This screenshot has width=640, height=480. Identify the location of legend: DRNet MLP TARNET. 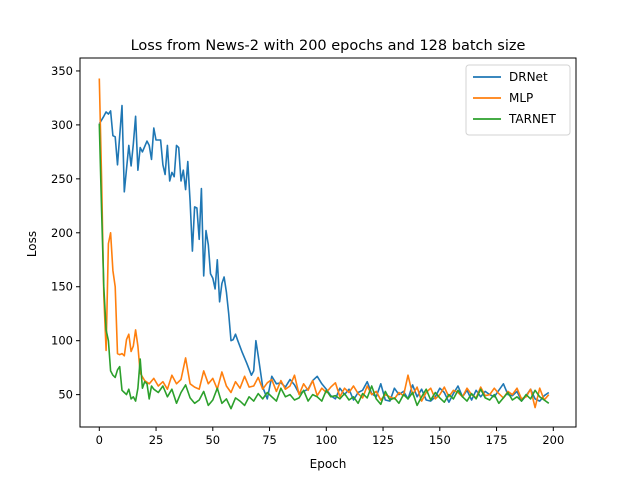
(518, 100).